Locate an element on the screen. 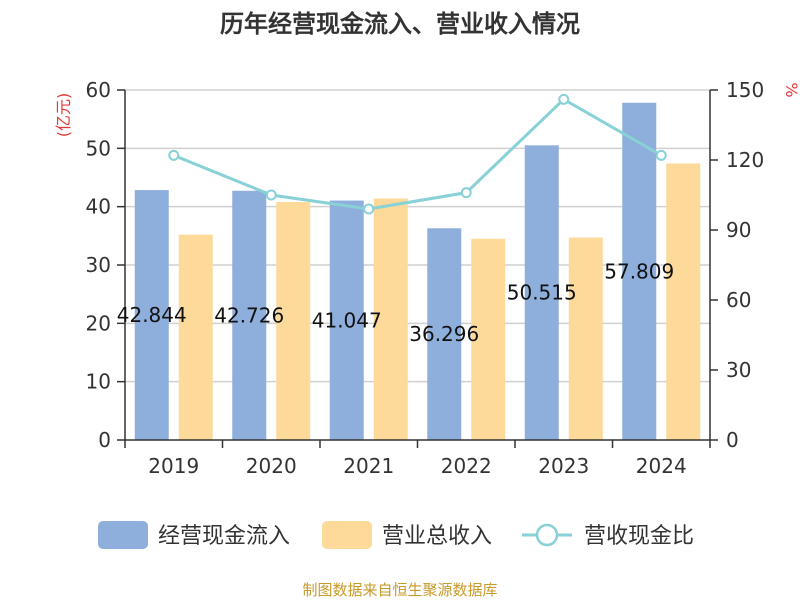  right-tick-label: 120 is located at coordinates (745, 160).